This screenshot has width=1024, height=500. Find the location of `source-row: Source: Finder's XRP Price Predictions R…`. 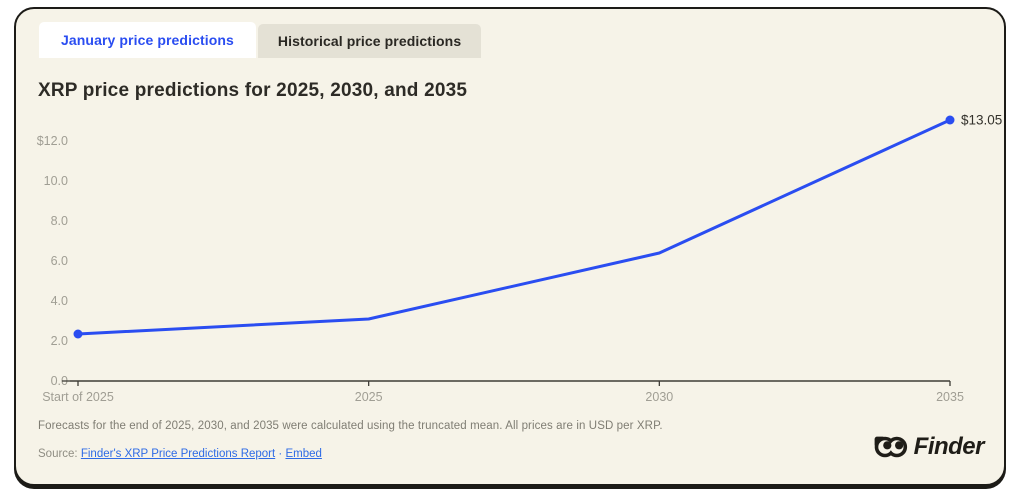

source-row: Source: Finder's XRP Price Predictions R… is located at coordinates (180, 454).